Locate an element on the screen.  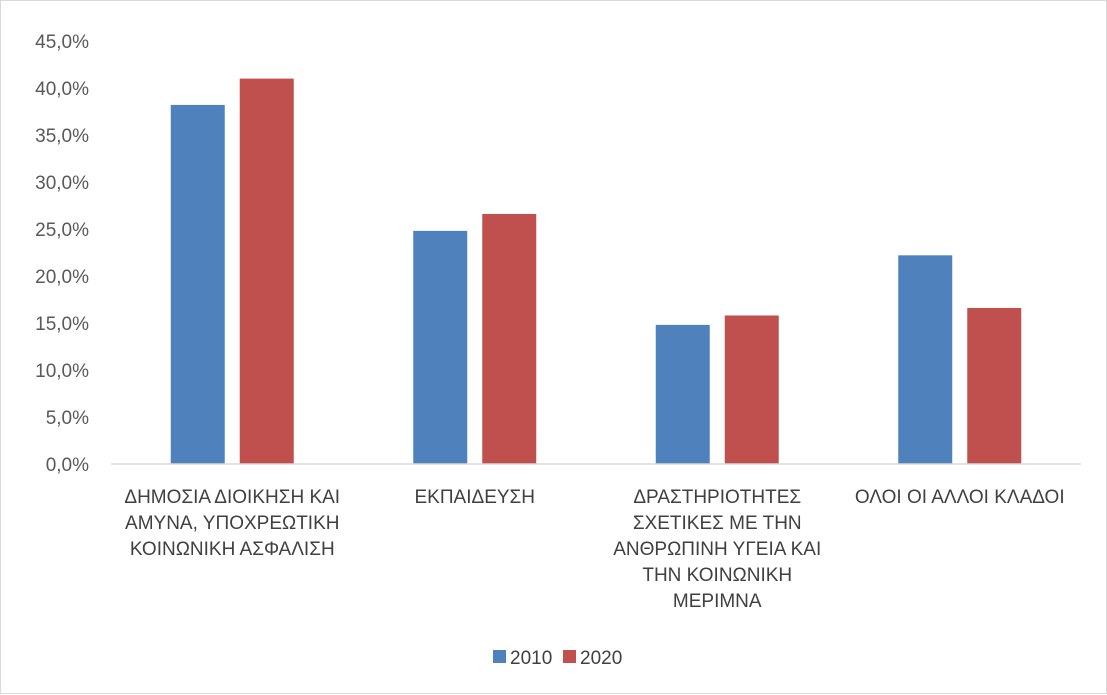
legend: 2010 2020 is located at coordinates (557, 658).